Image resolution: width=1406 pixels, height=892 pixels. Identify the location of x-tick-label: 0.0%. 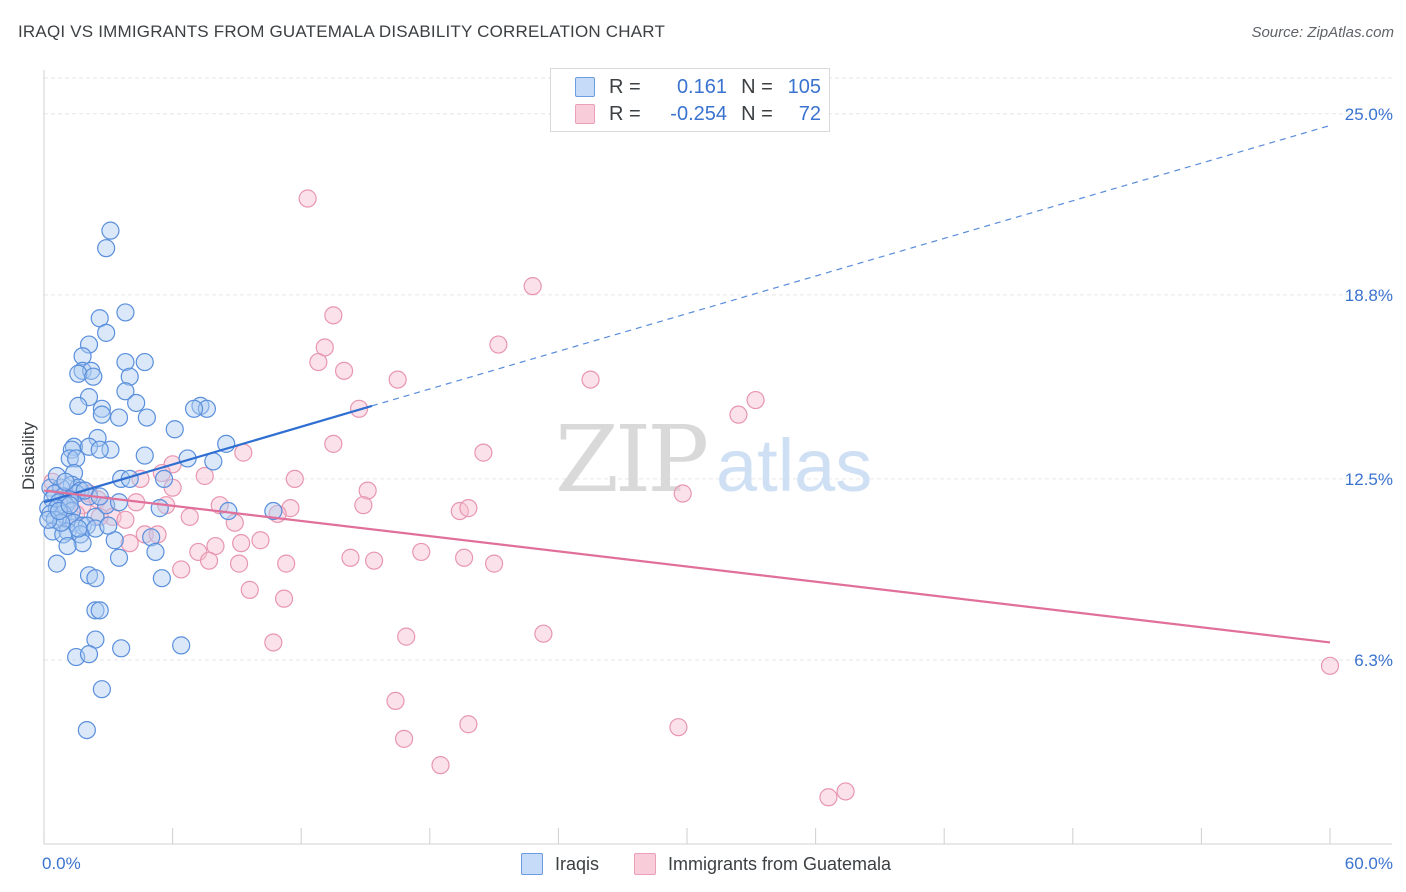
(61, 863).